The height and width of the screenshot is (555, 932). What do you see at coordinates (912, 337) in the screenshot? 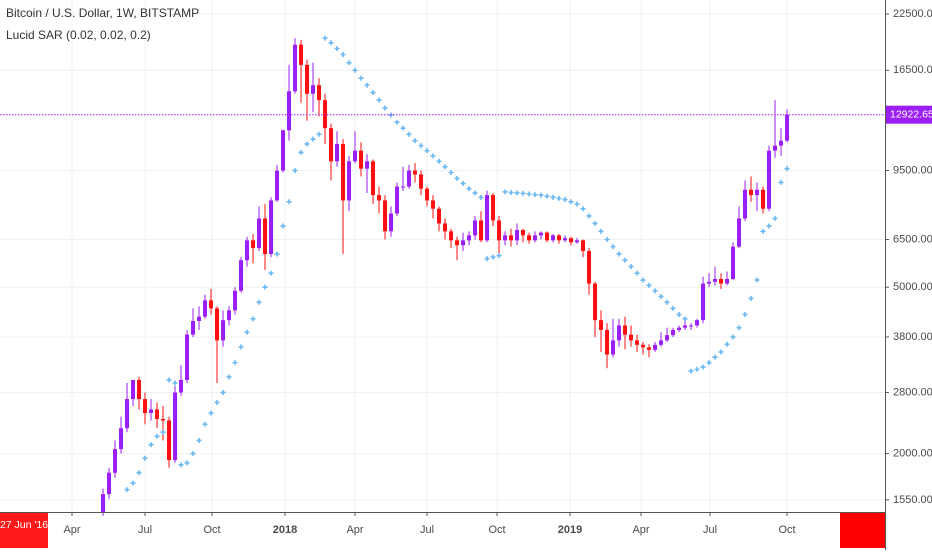
I see `y-tick-label: 3800.00` at bounding box center [912, 337].